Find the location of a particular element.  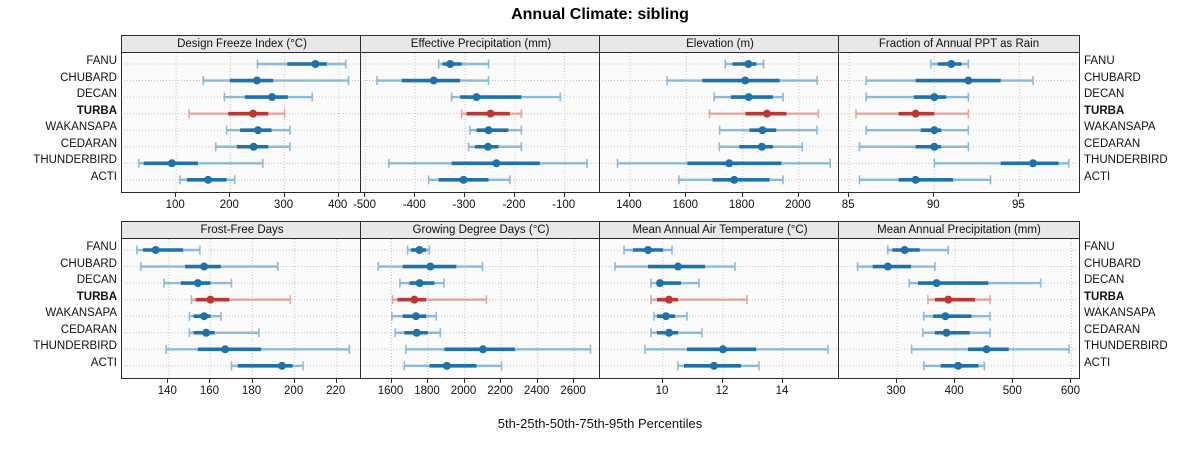

panel-effective-precipitation-mm is located at coordinates (481, 122).